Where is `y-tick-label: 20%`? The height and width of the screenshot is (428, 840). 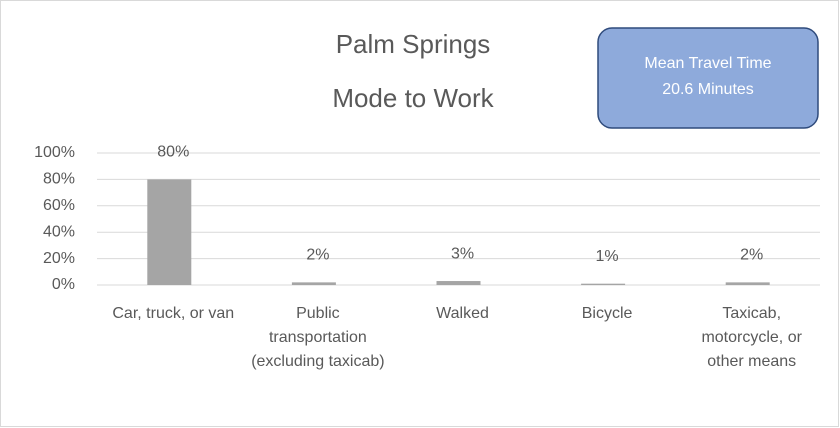 y-tick-label: 20% is located at coordinates (59, 258).